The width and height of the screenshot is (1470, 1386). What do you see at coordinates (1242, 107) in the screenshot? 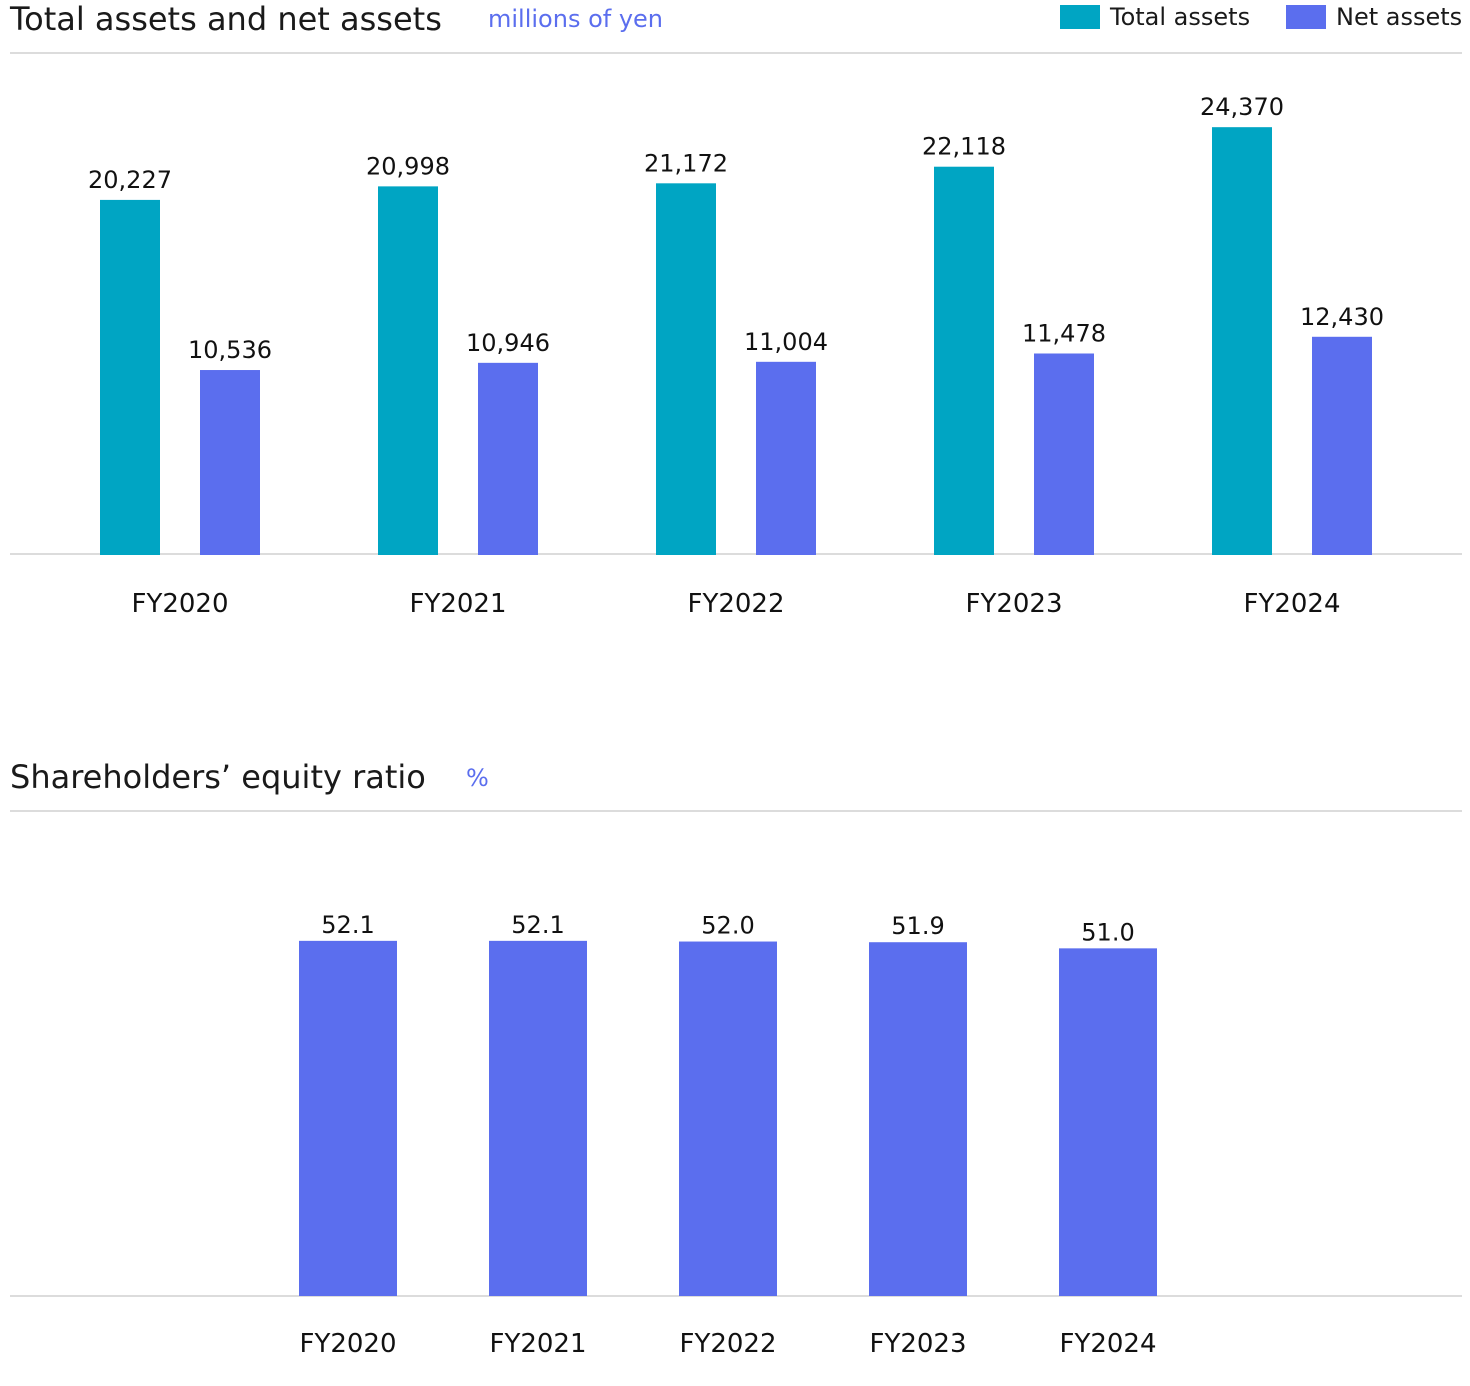
I see `data-label-total-assets-FY2024: 24,370` at bounding box center [1242, 107].